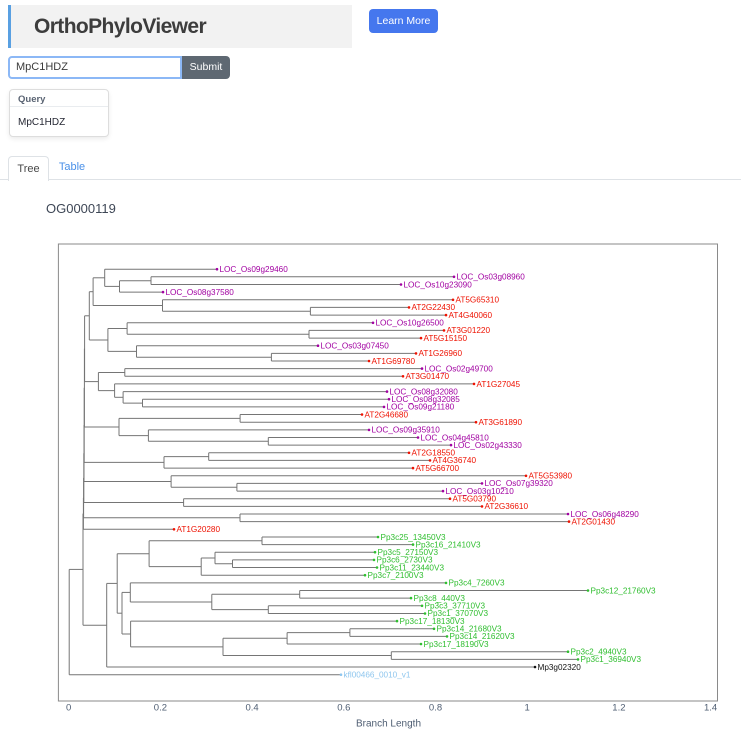  I want to click on svg-text: Pp3c14_21680V3, so click(470, 629).